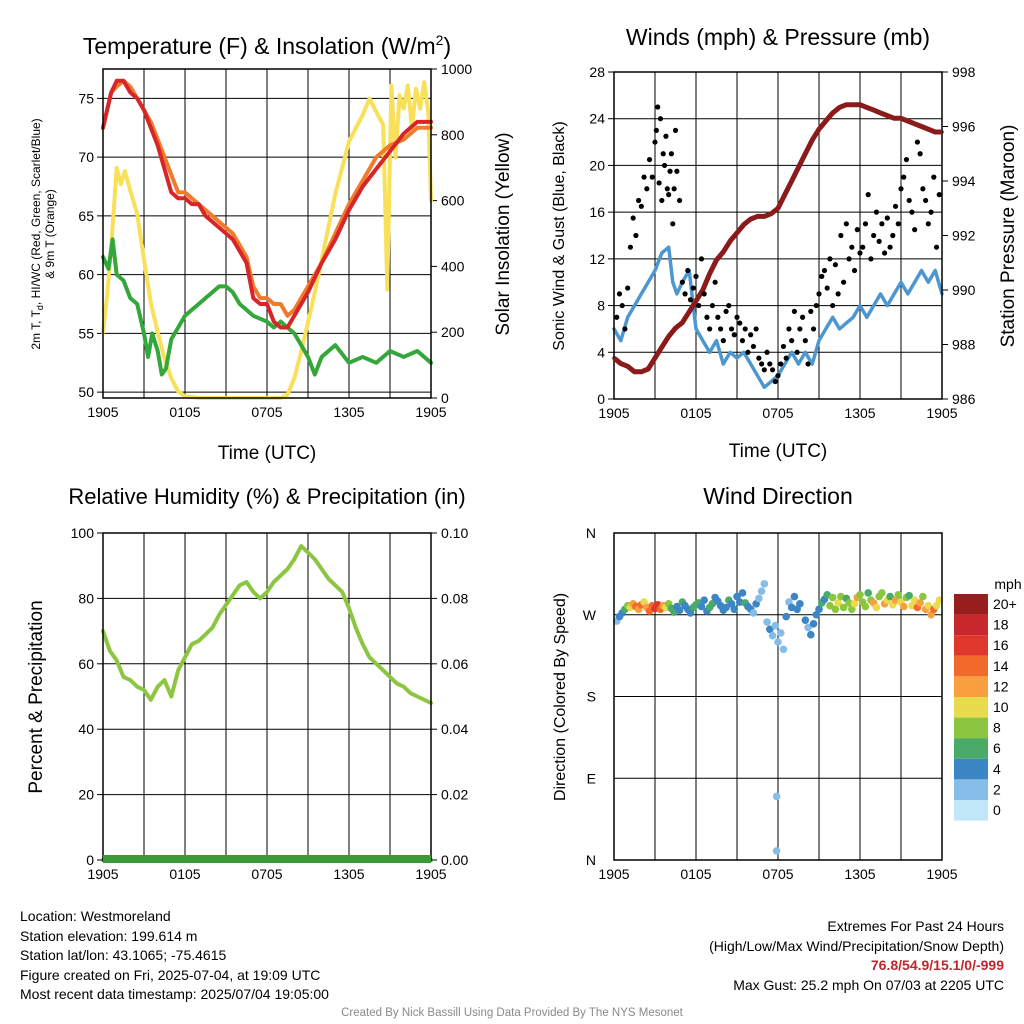  What do you see at coordinates (964, 127) in the screenshot?
I see `y2-tick-label: 996` at bounding box center [964, 127].